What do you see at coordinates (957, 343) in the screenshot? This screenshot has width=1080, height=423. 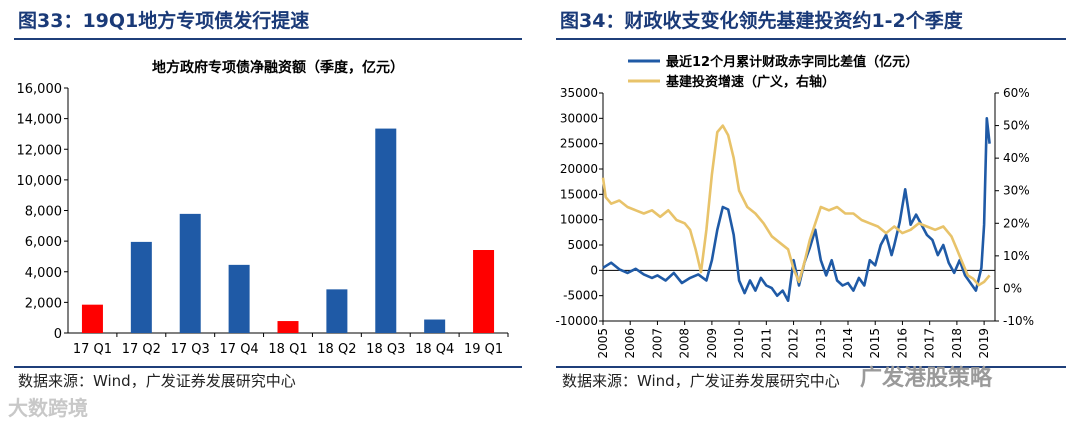 I see `line-x-tick-label: 2018` at bounding box center [957, 343].